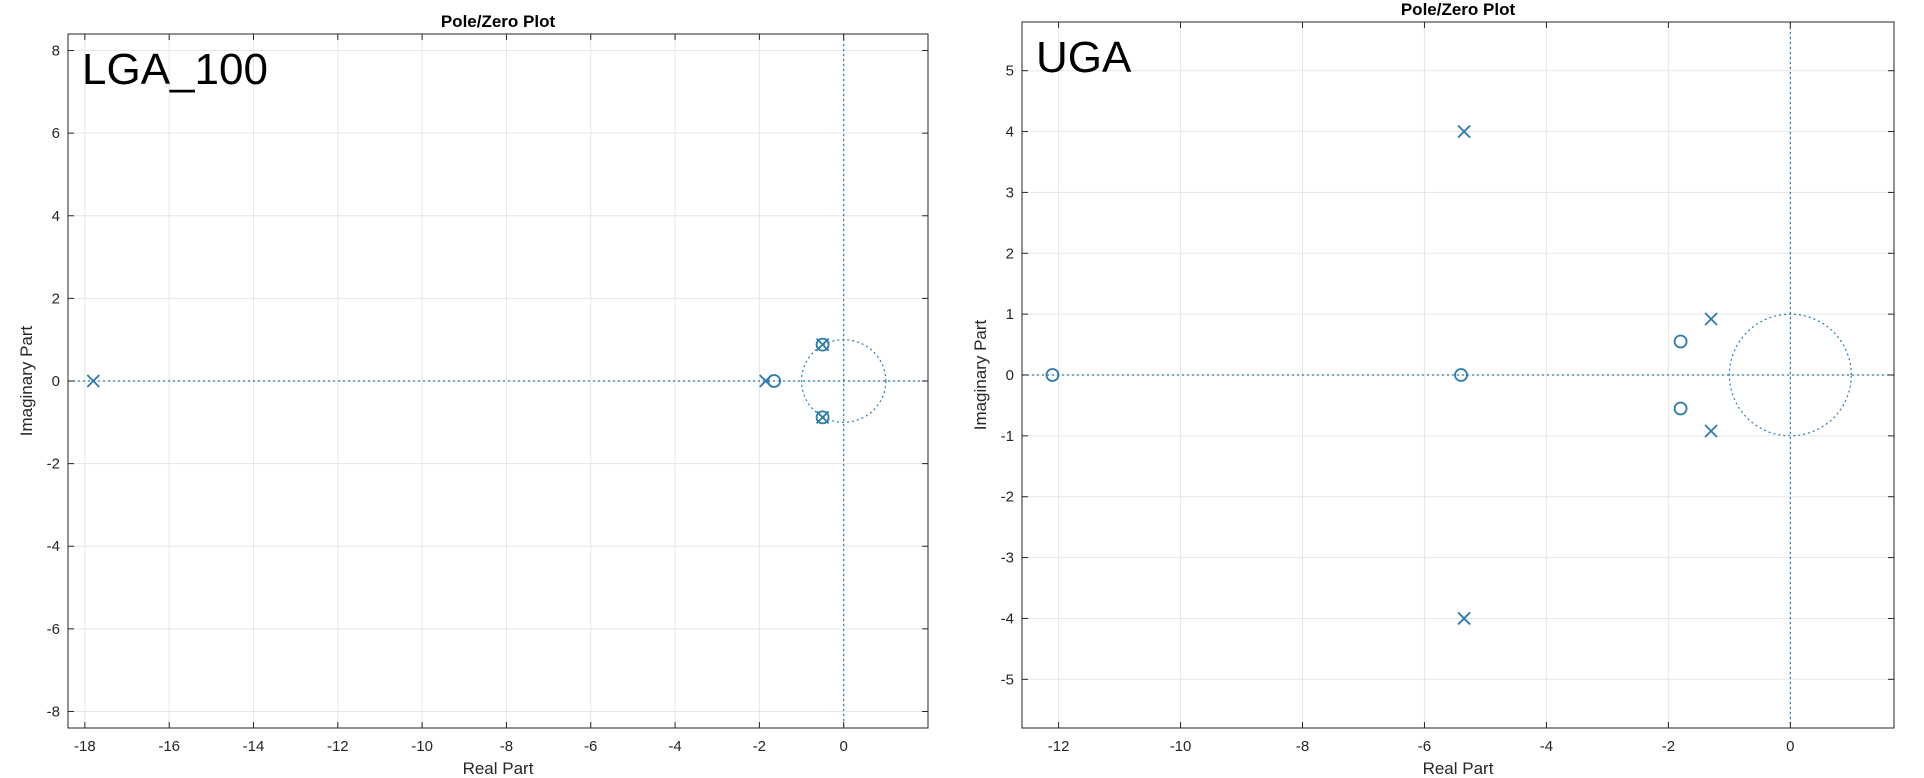 This screenshot has width=1924, height=778. What do you see at coordinates (53, 629) in the screenshot?
I see `y-tick-label: -6` at bounding box center [53, 629].